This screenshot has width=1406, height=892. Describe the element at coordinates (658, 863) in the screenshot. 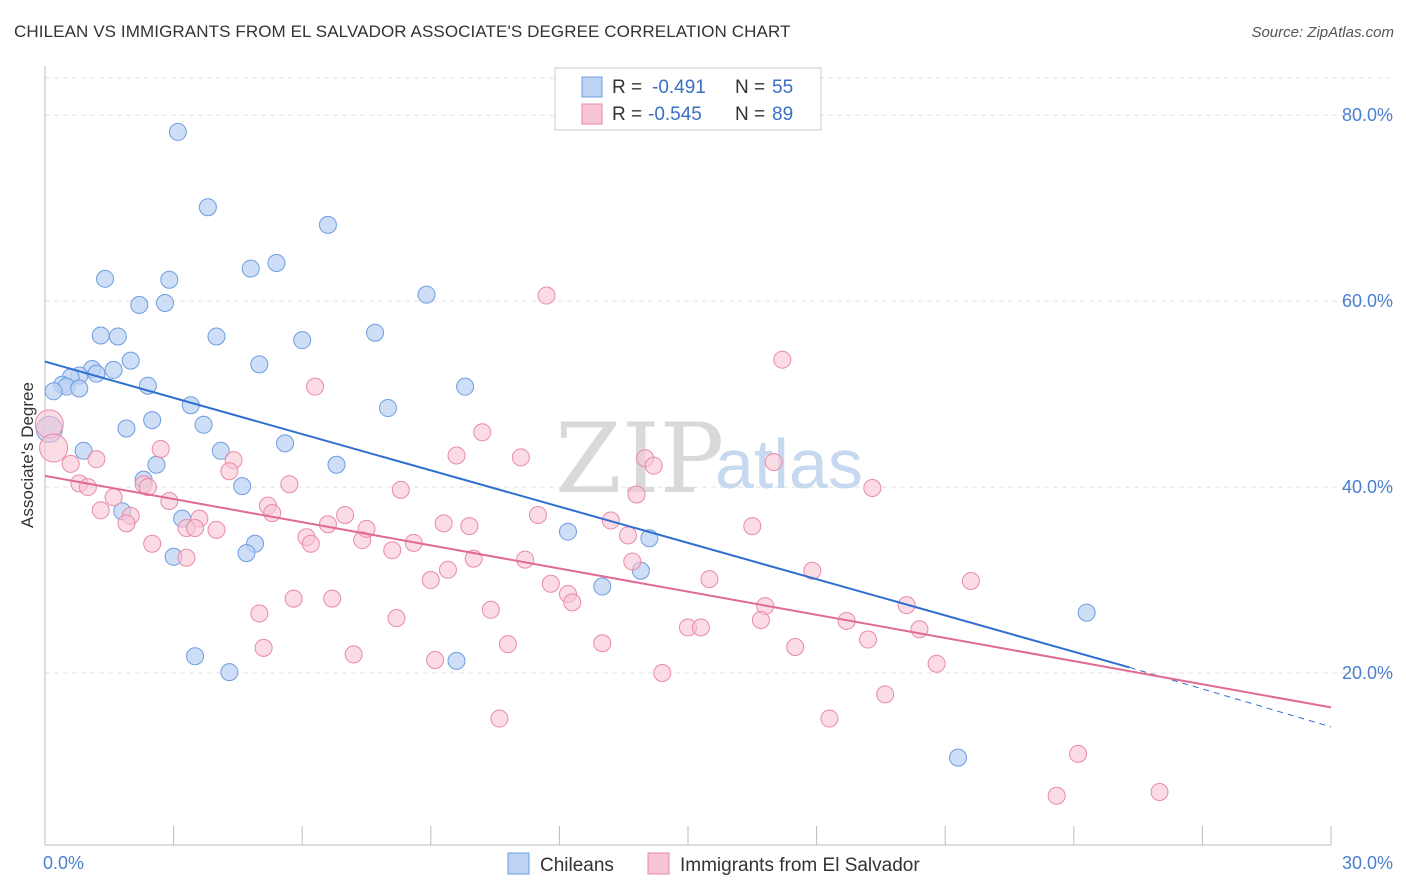

I see `bottom-legend-swatch-el-salvador` at that location.